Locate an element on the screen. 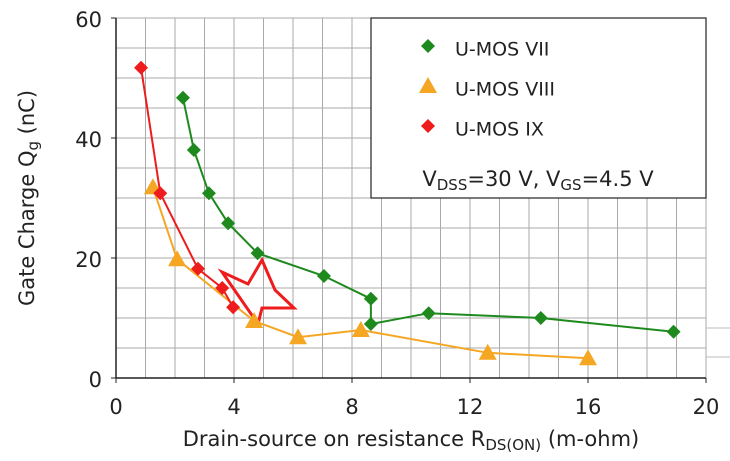 The width and height of the screenshot is (730, 461). y-tick-label: 20 is located at coordinates (88, 260).